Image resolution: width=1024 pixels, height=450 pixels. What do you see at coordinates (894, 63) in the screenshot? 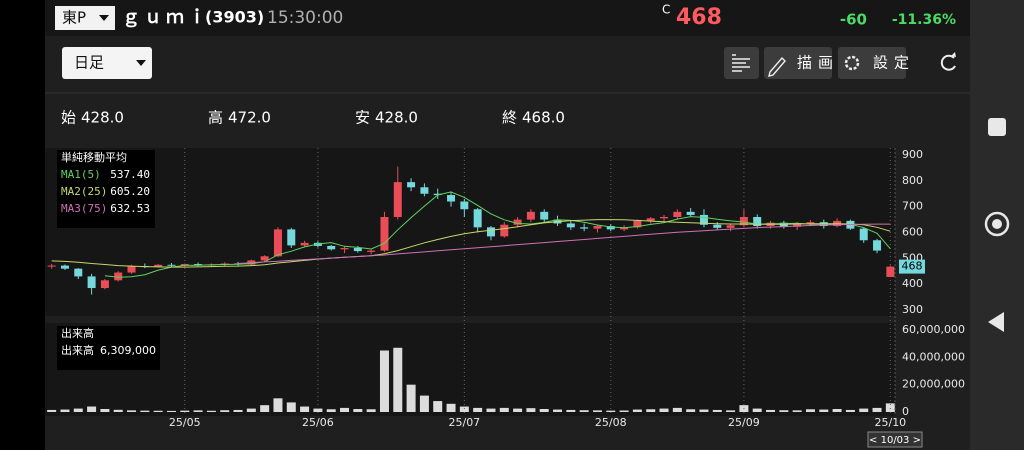
I see `settings-label: 設定` at bounding box center [894, 63].